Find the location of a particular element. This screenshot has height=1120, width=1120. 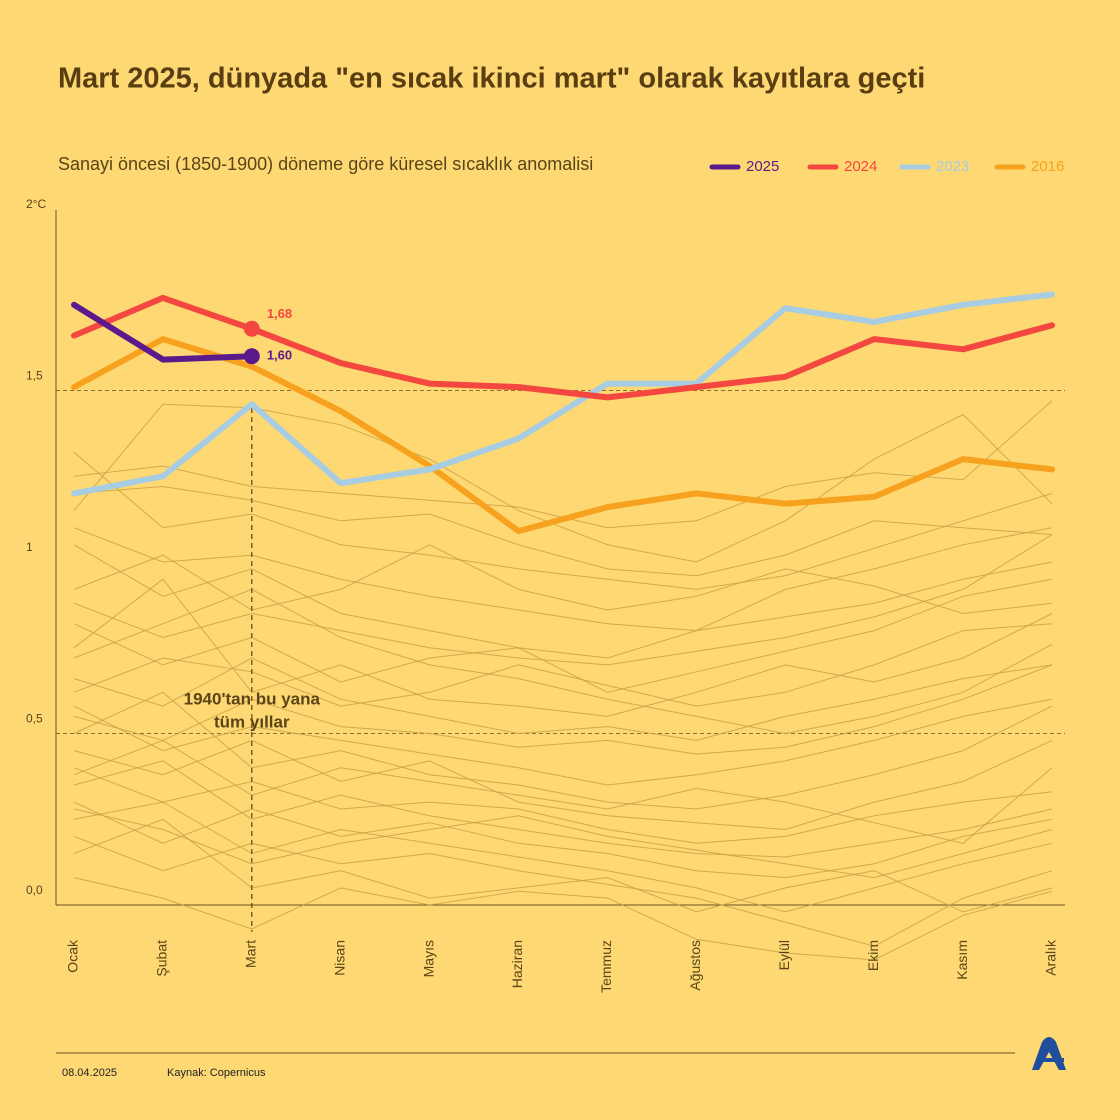

data-label: 1,68 is located at coordinates (279, 313).